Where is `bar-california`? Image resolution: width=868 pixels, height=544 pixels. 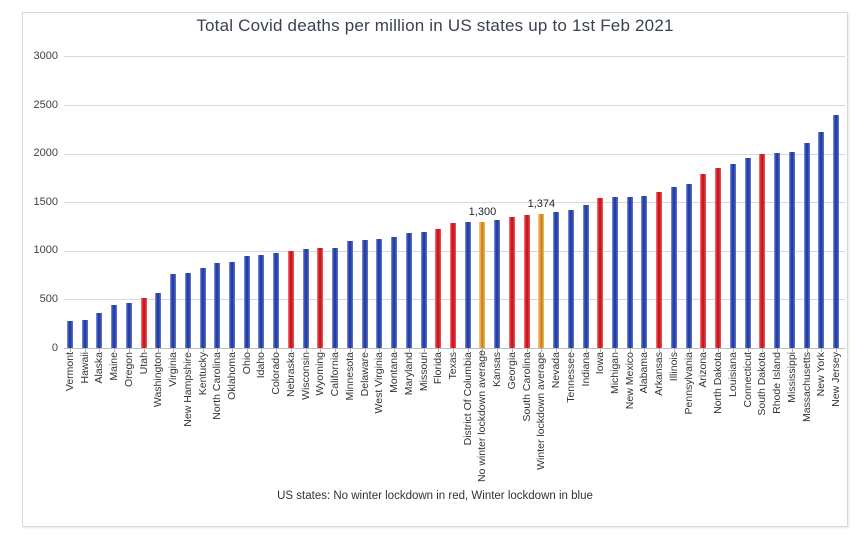
bar-california is located at coordinates (335, 297).